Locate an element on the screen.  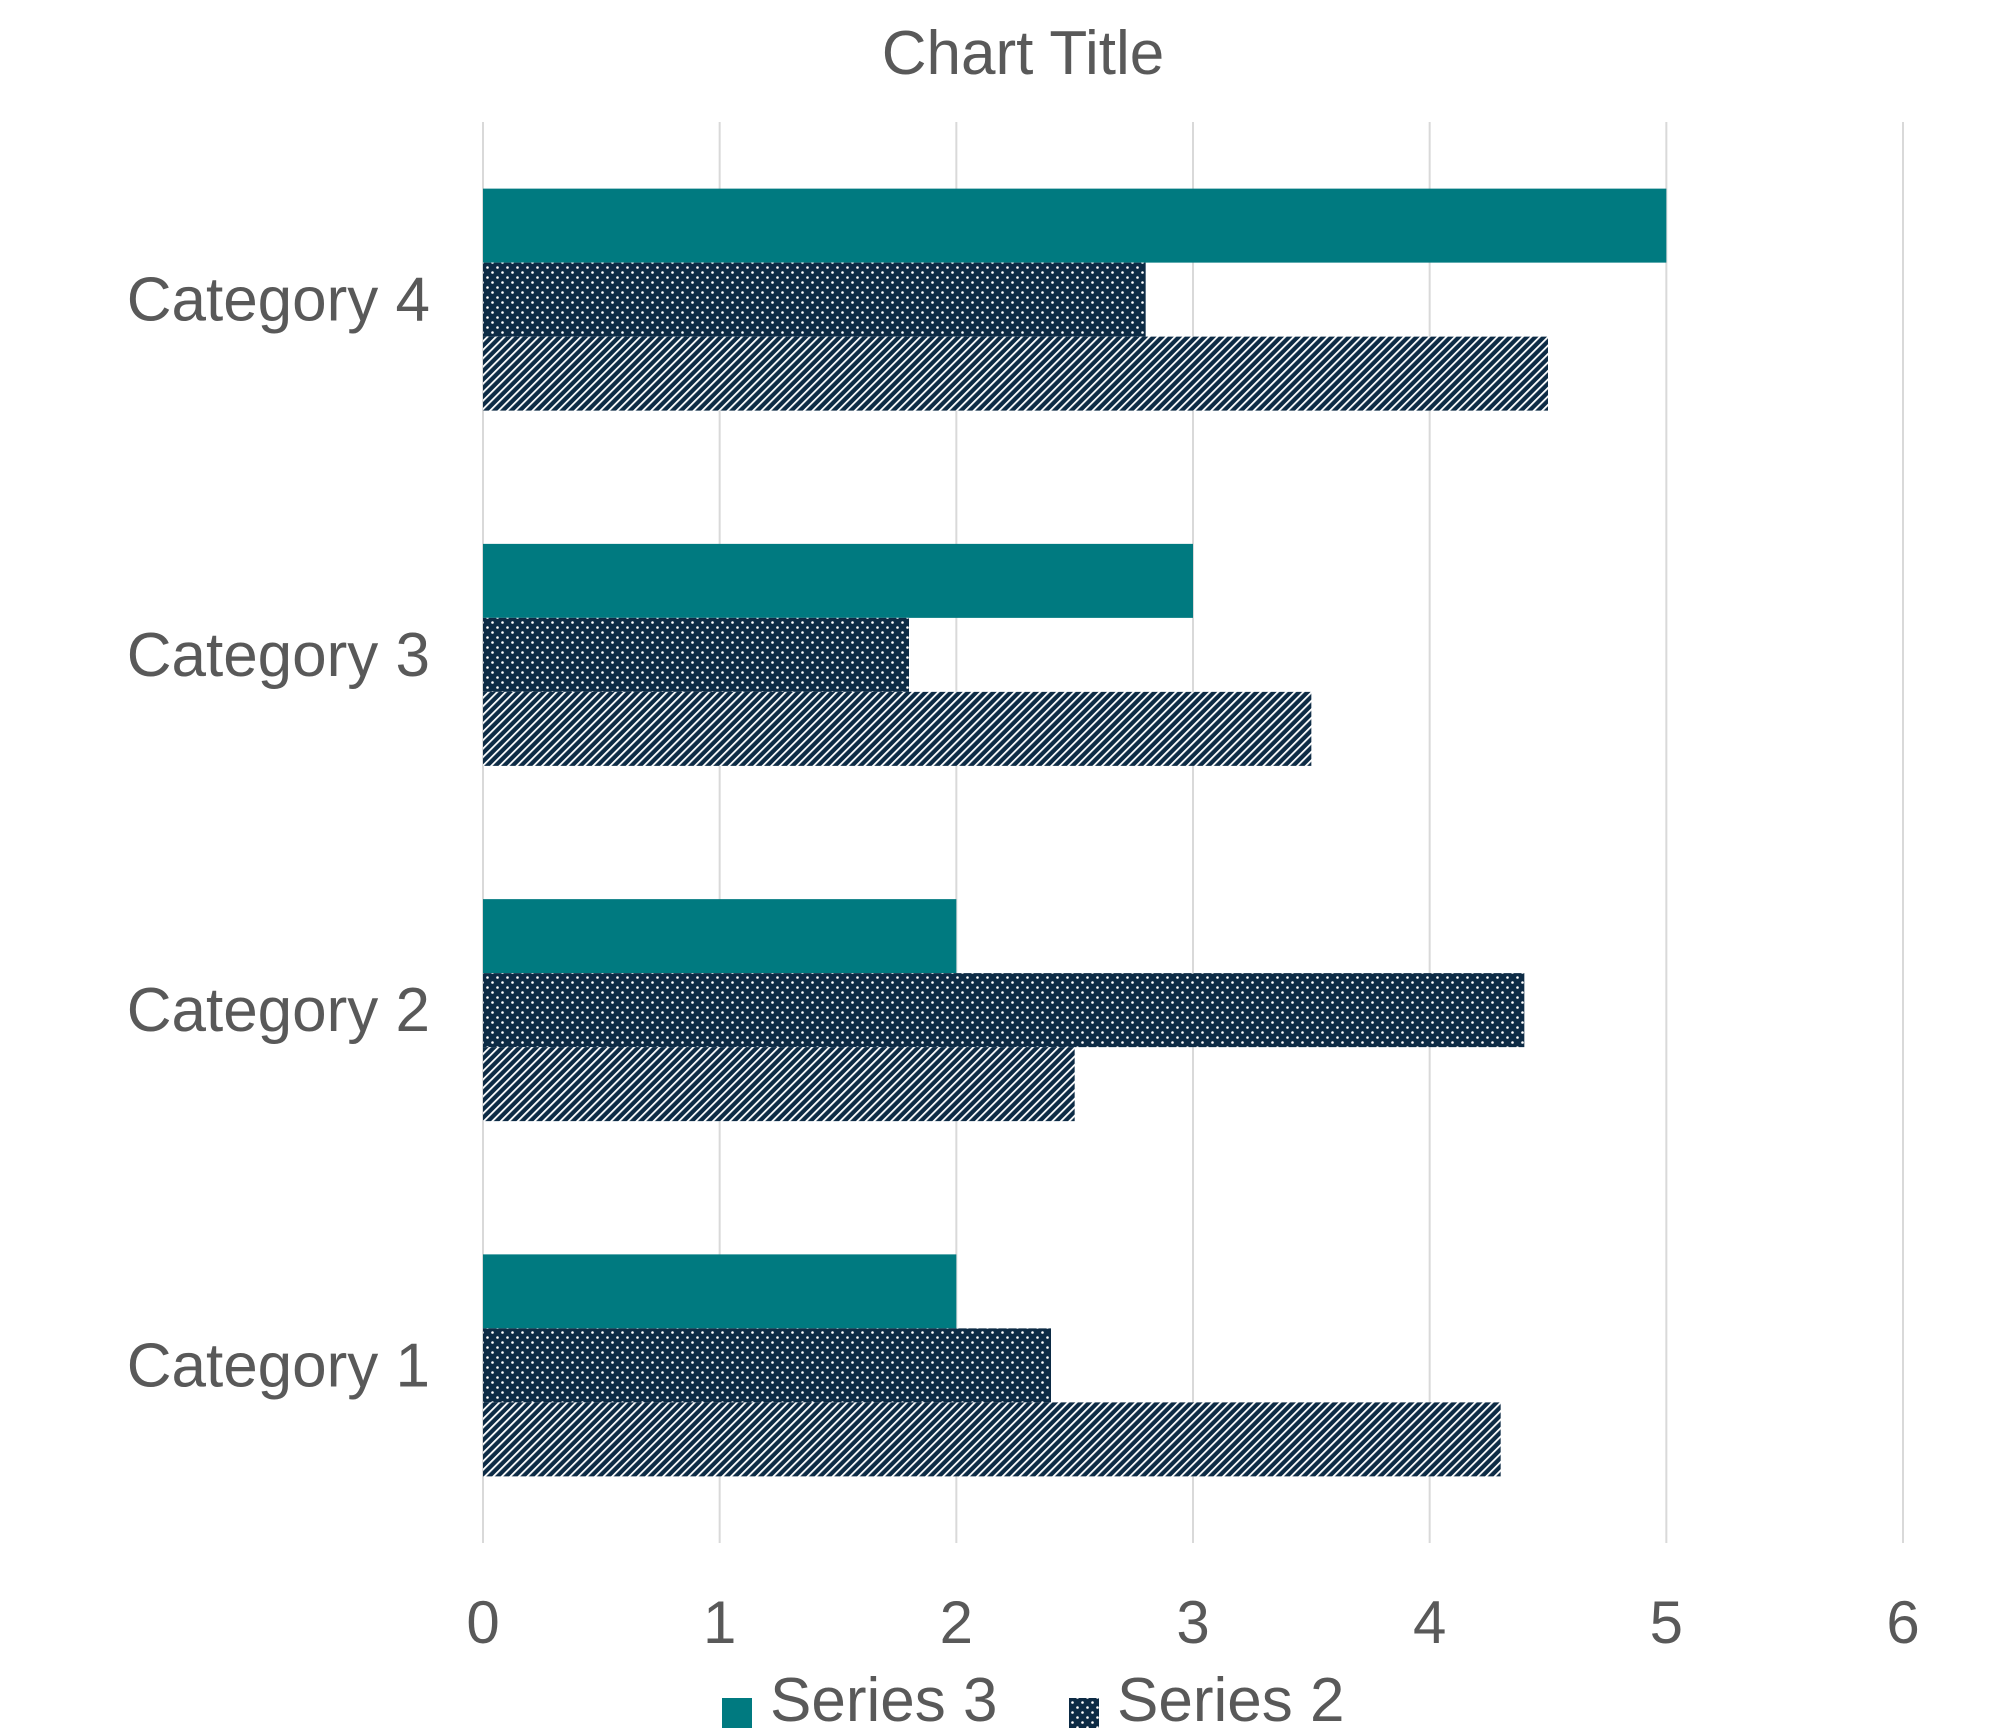
legend-label: Series 3 is located at coordinates (883, 1697).